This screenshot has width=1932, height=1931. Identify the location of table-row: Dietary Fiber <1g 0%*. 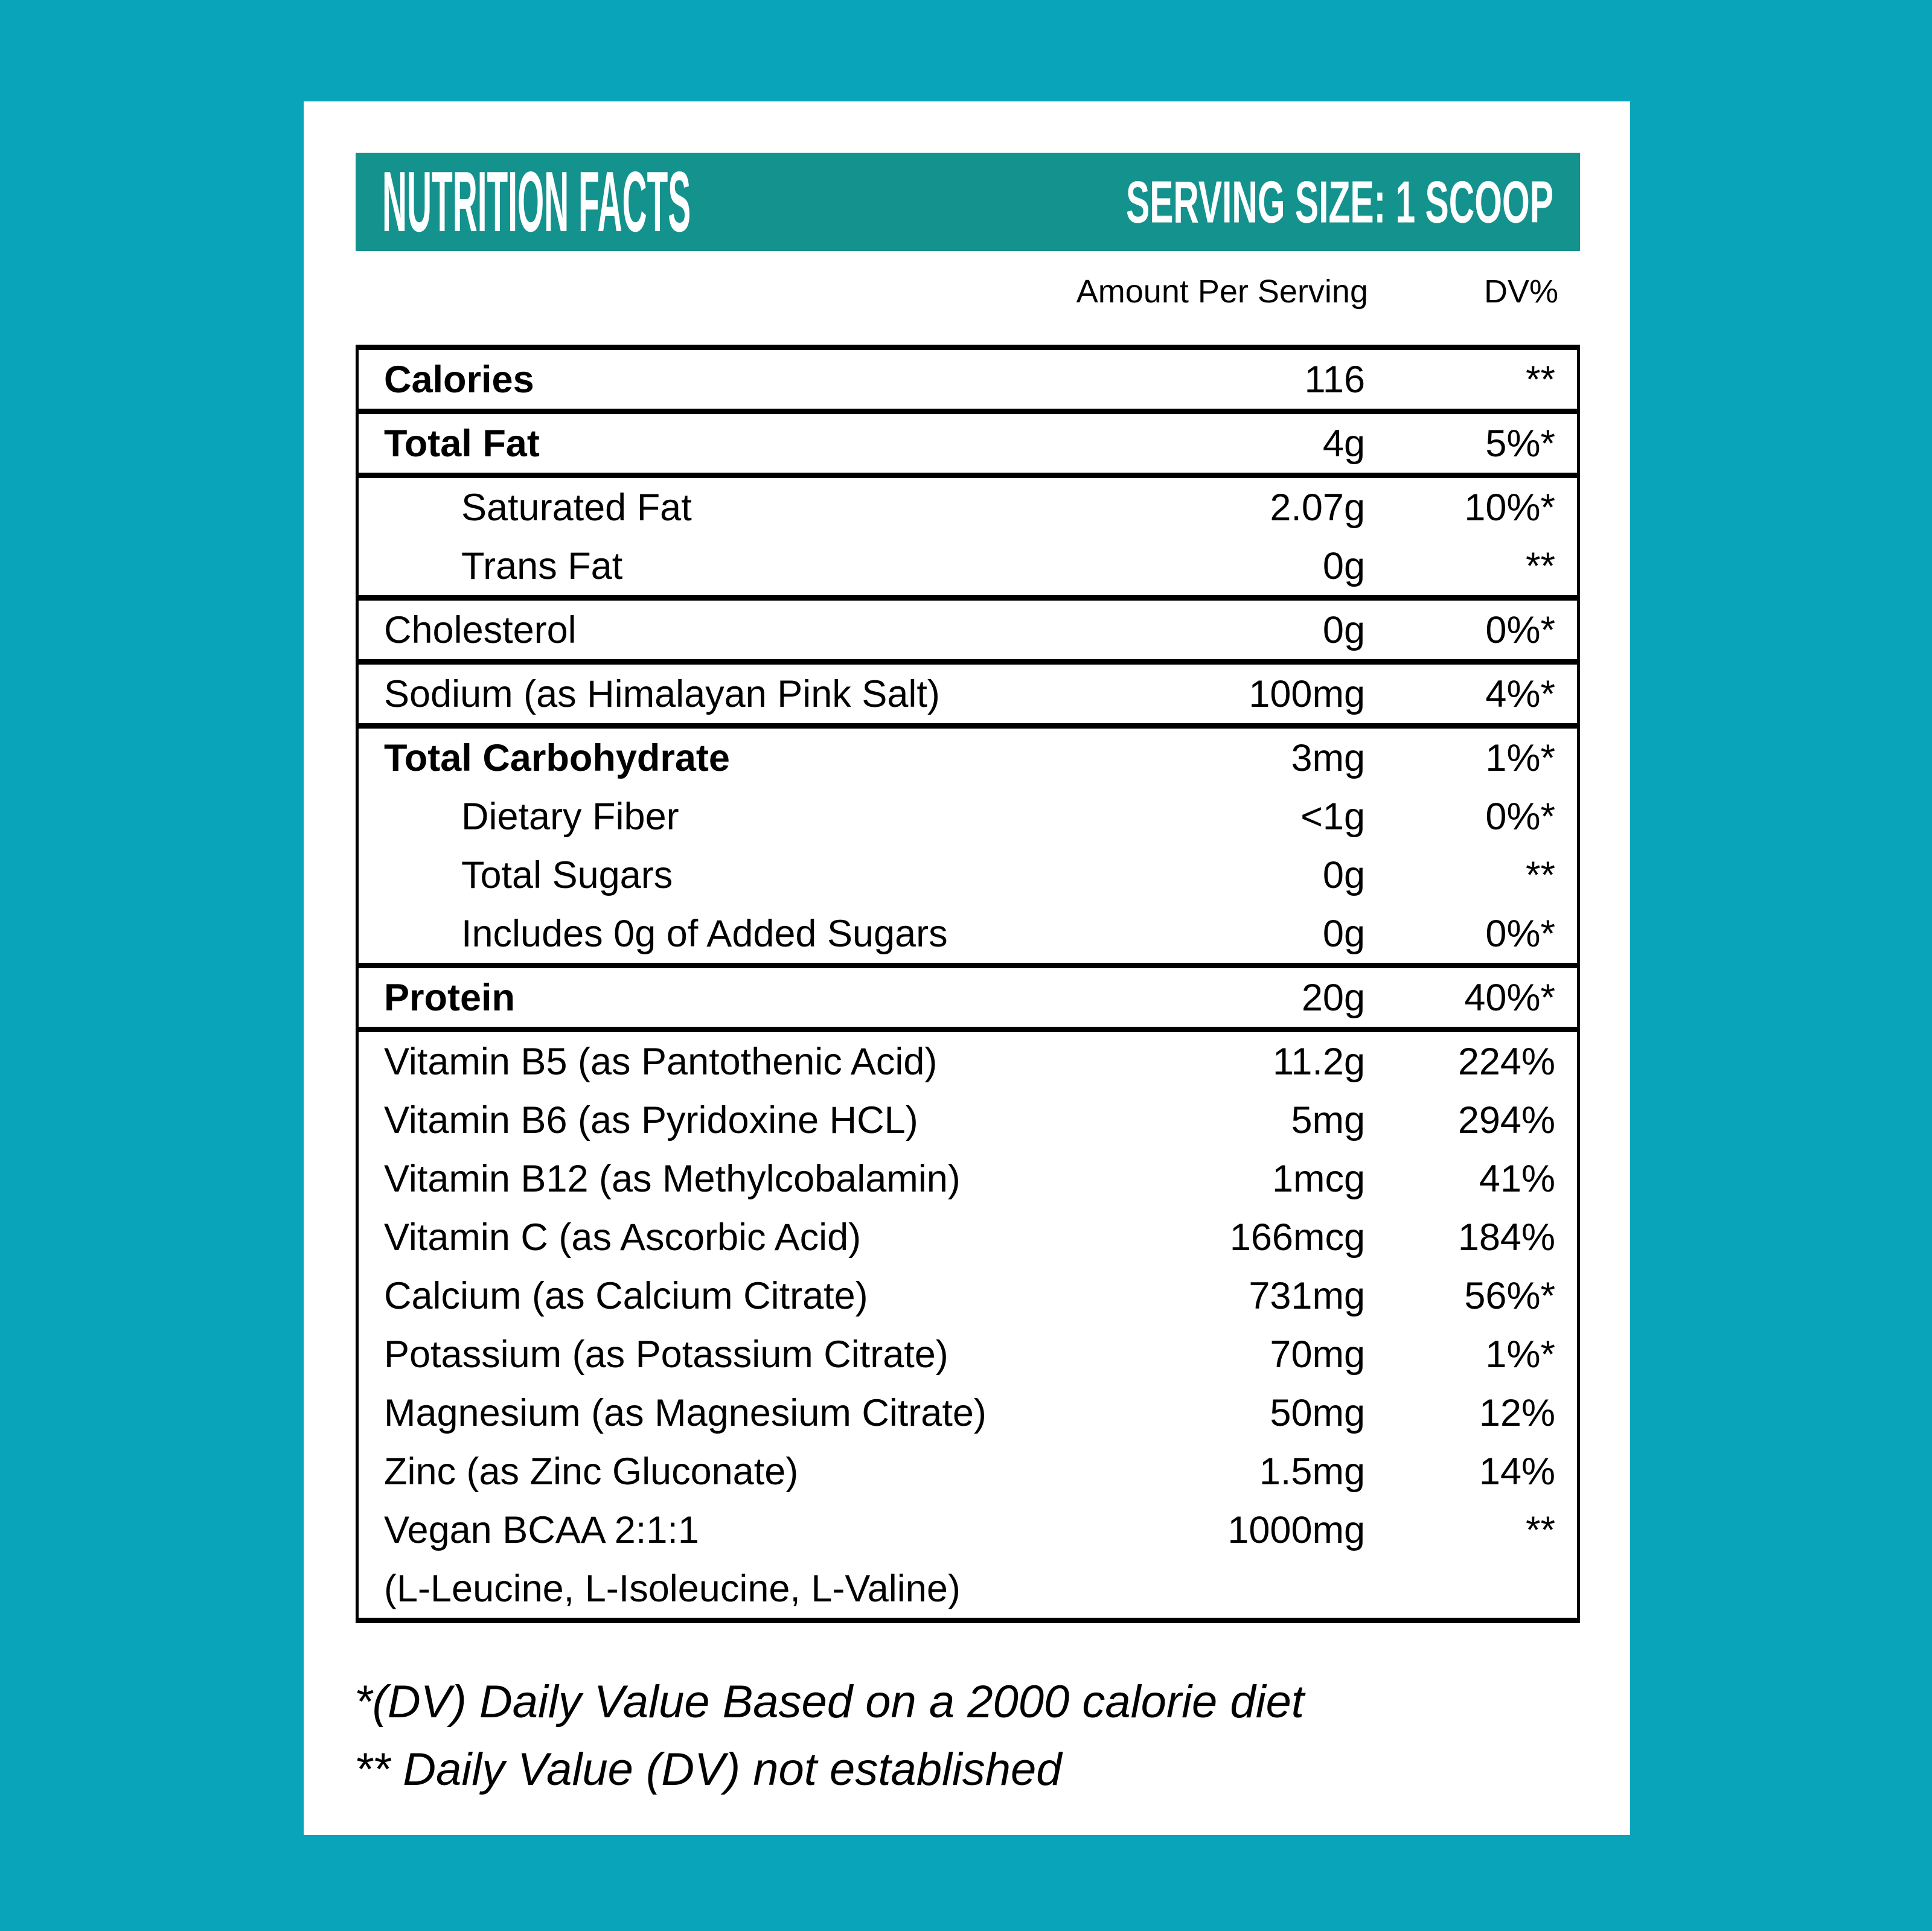
(968, 817).